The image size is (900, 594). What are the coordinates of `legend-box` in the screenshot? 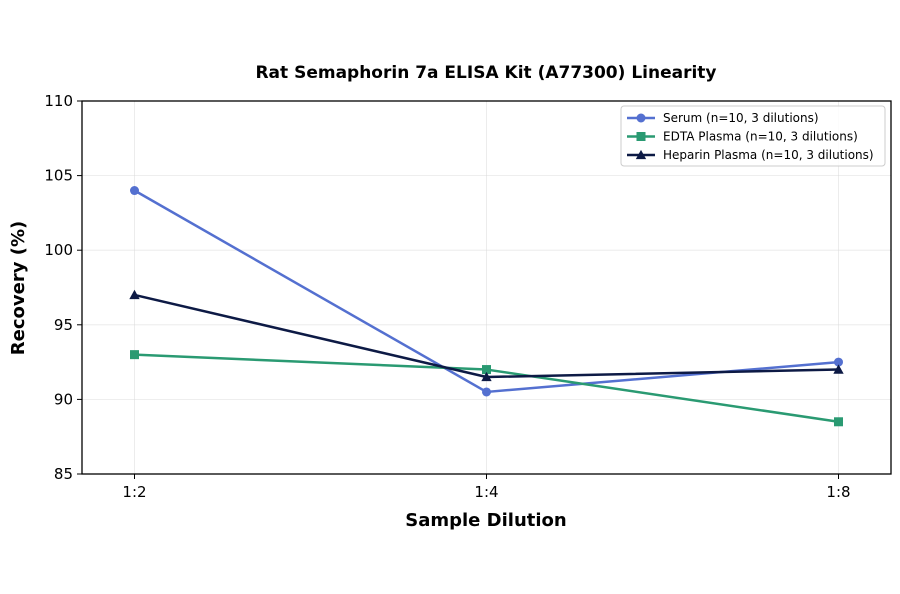 It's located at (753, 136).